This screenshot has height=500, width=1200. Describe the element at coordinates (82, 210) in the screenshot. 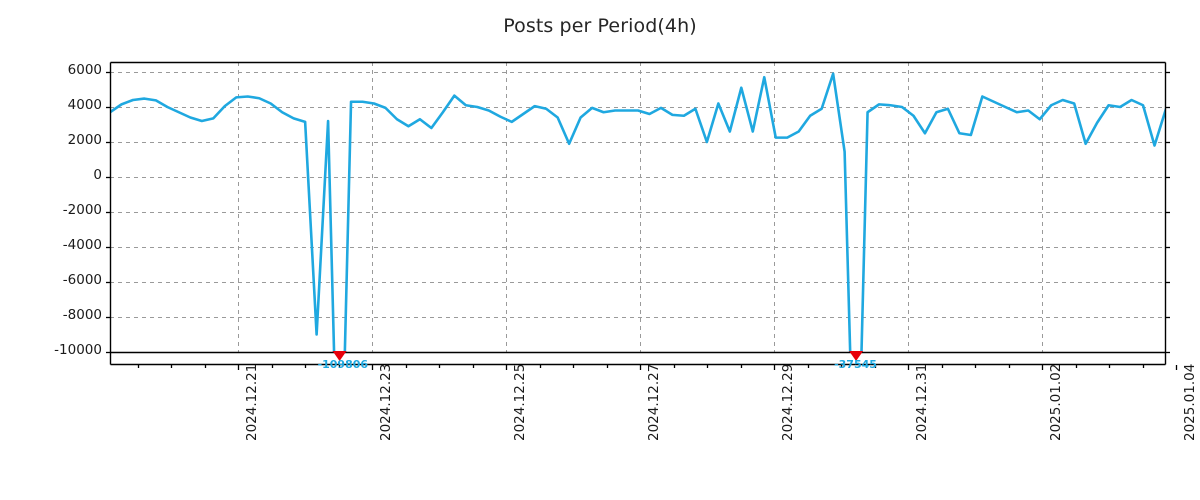

I see `y-axis-tick-label: -2000` at that location.